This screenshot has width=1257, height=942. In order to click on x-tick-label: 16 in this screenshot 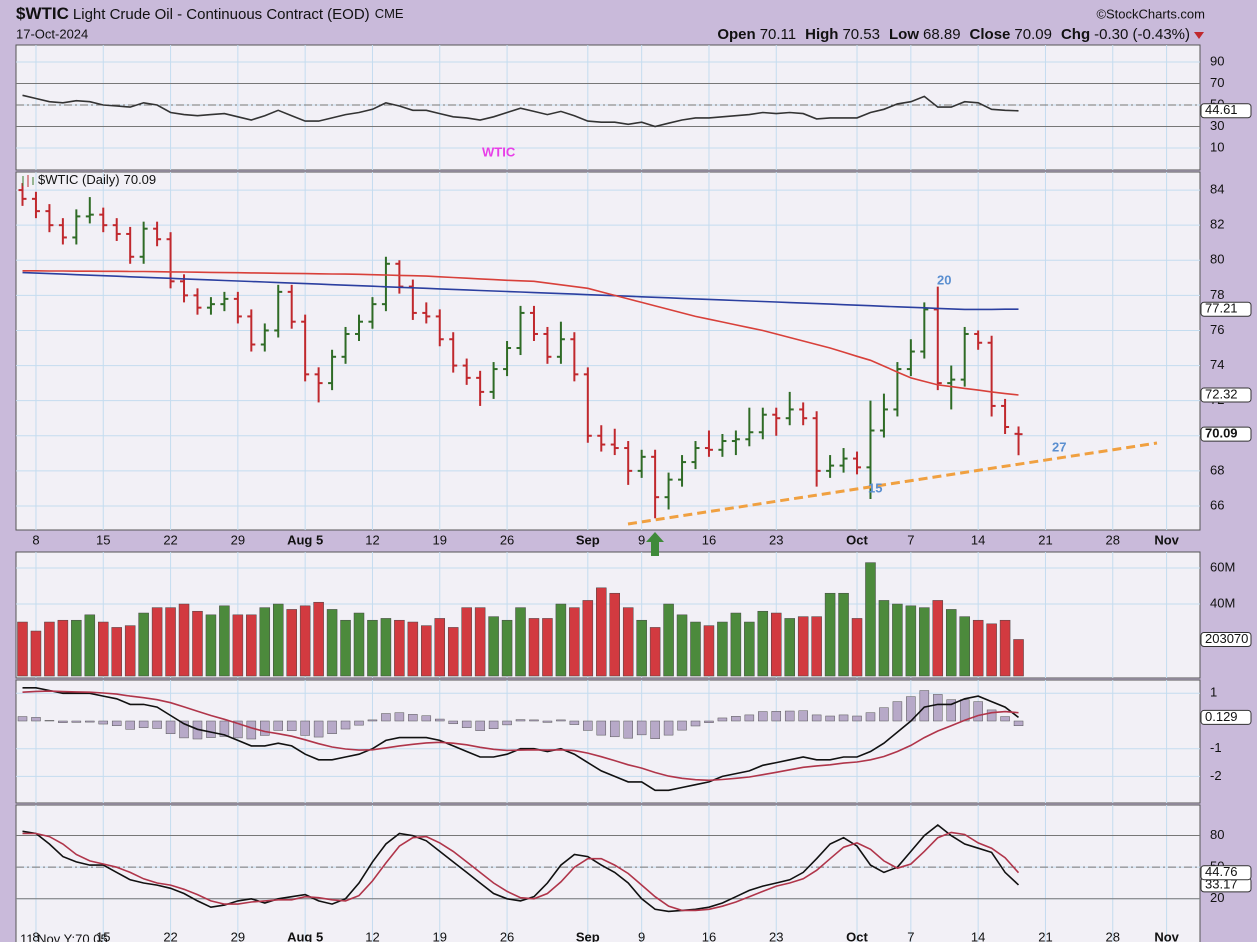, I will do `click(709, 539)`.